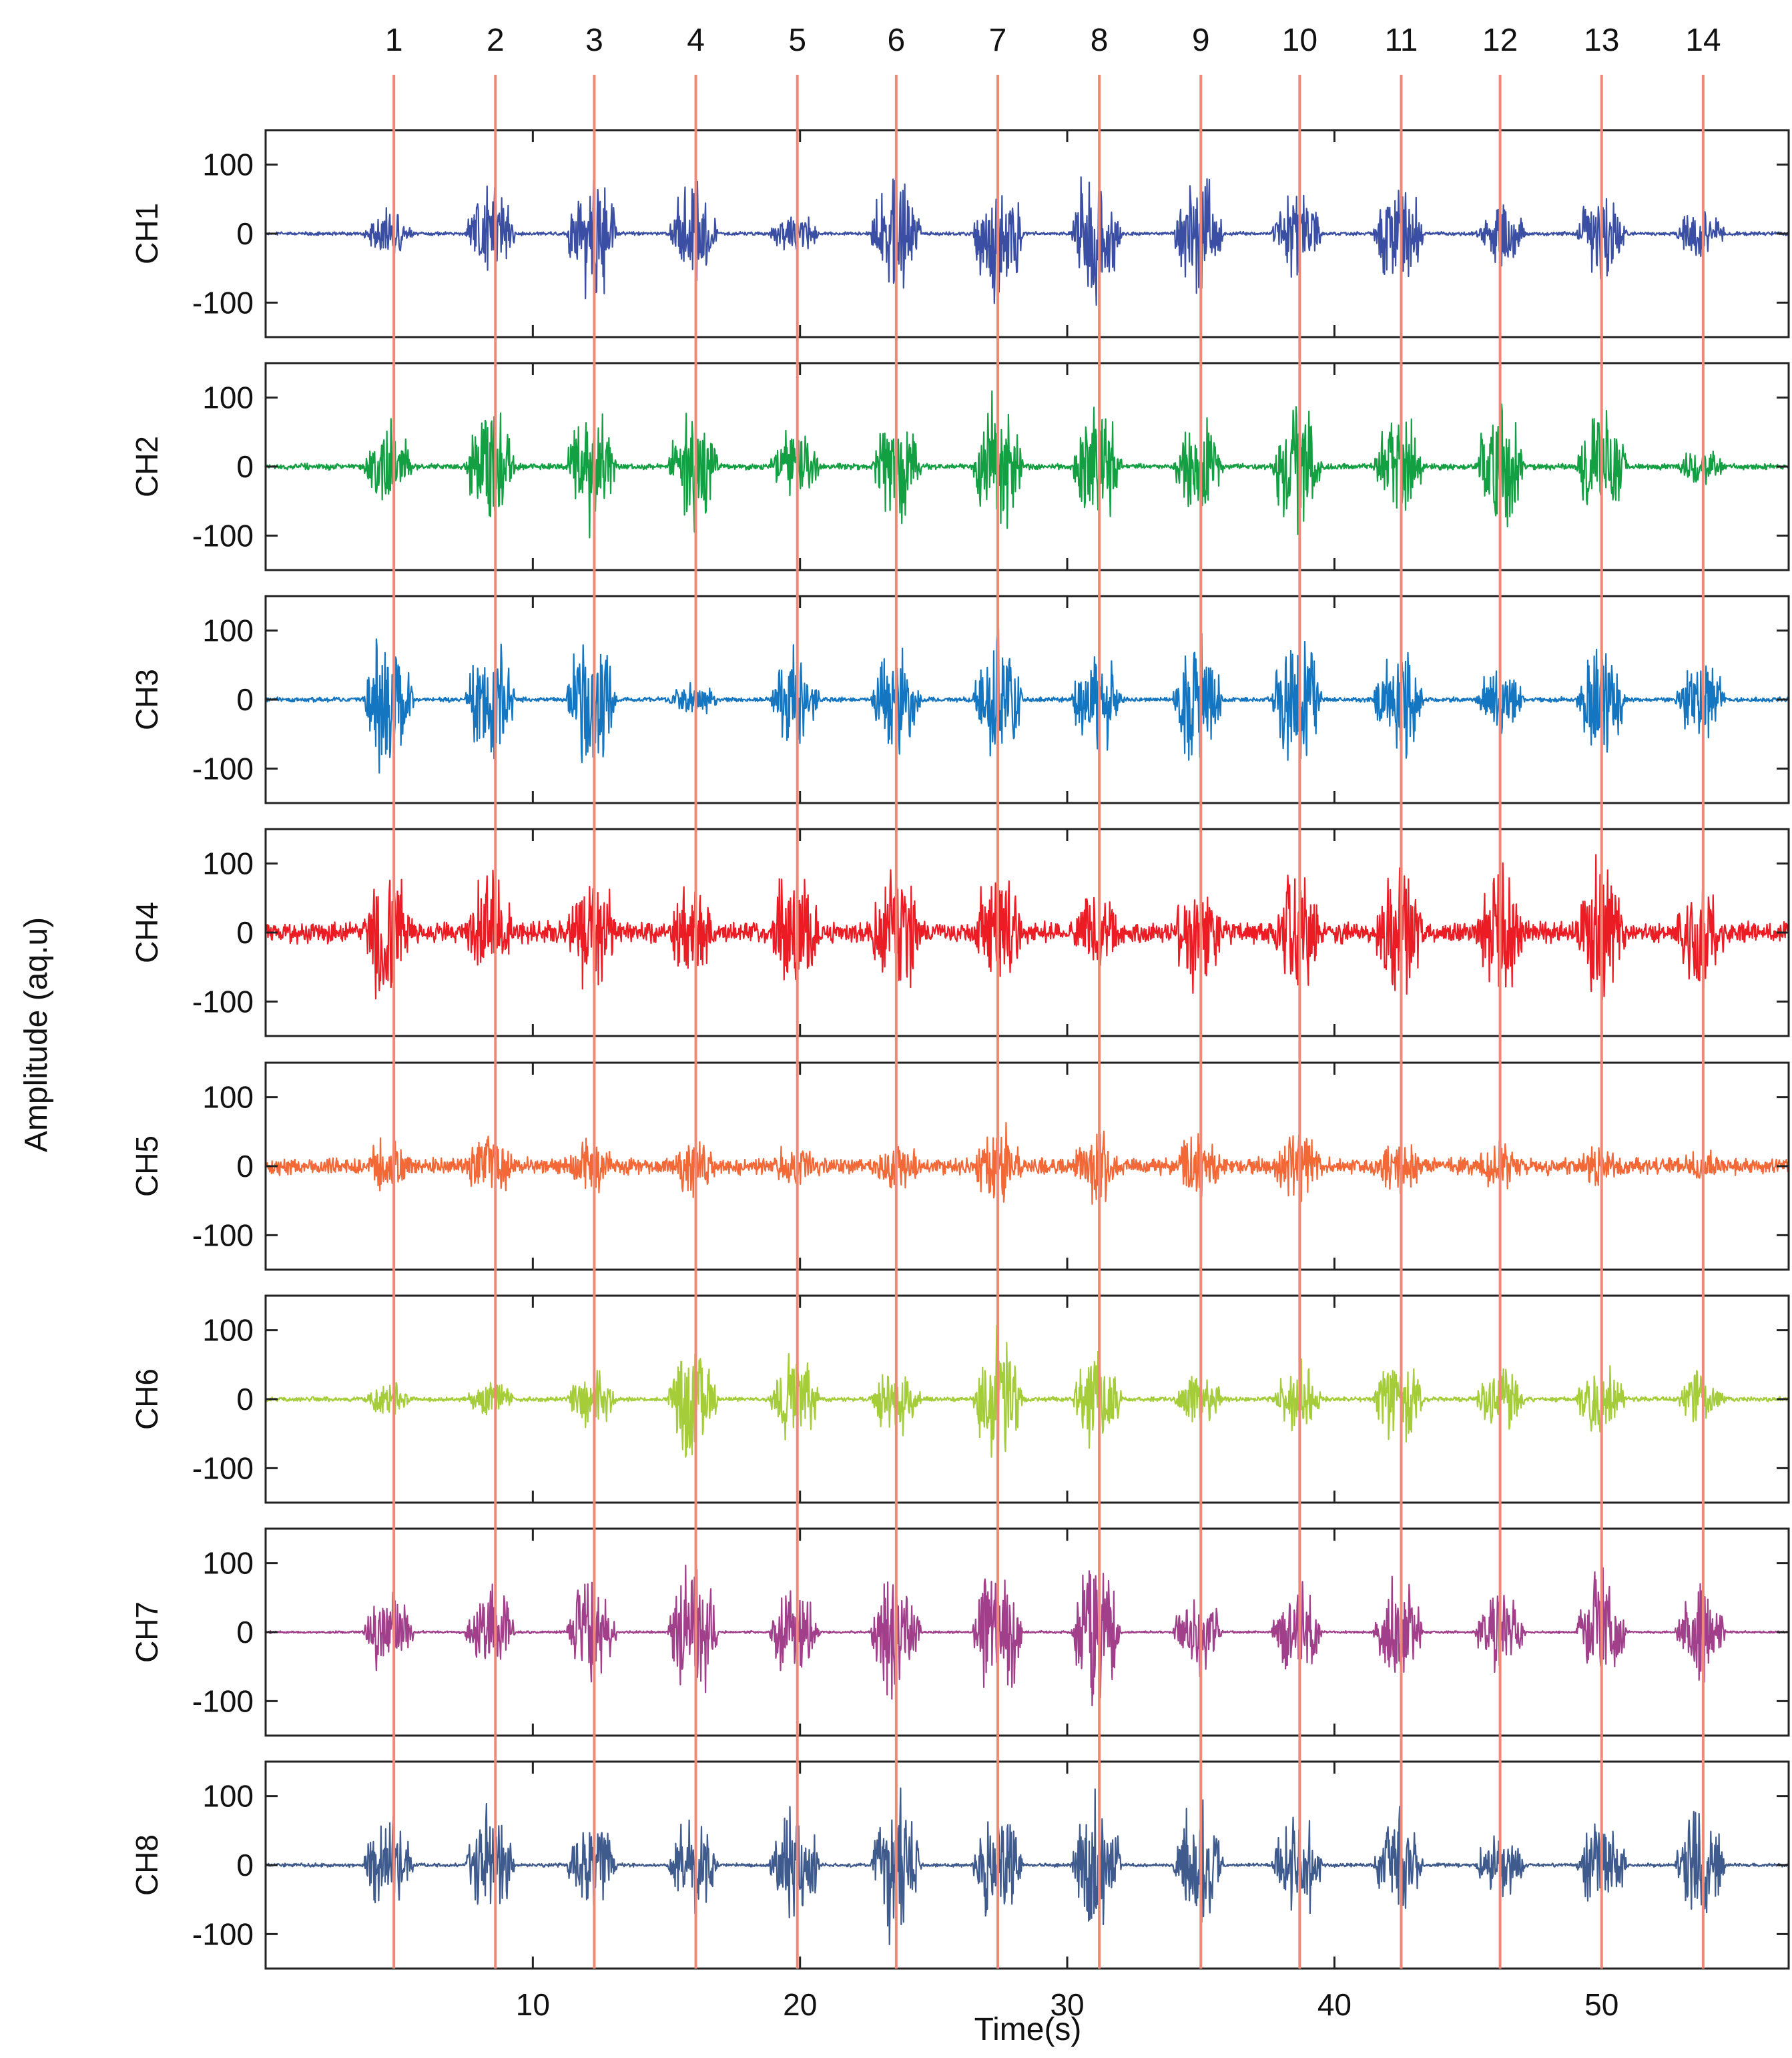 Image resolution: width=1792 pixels, height=2058 pixels. I want to click on event-marker-label: 14, so click(1703, 40).